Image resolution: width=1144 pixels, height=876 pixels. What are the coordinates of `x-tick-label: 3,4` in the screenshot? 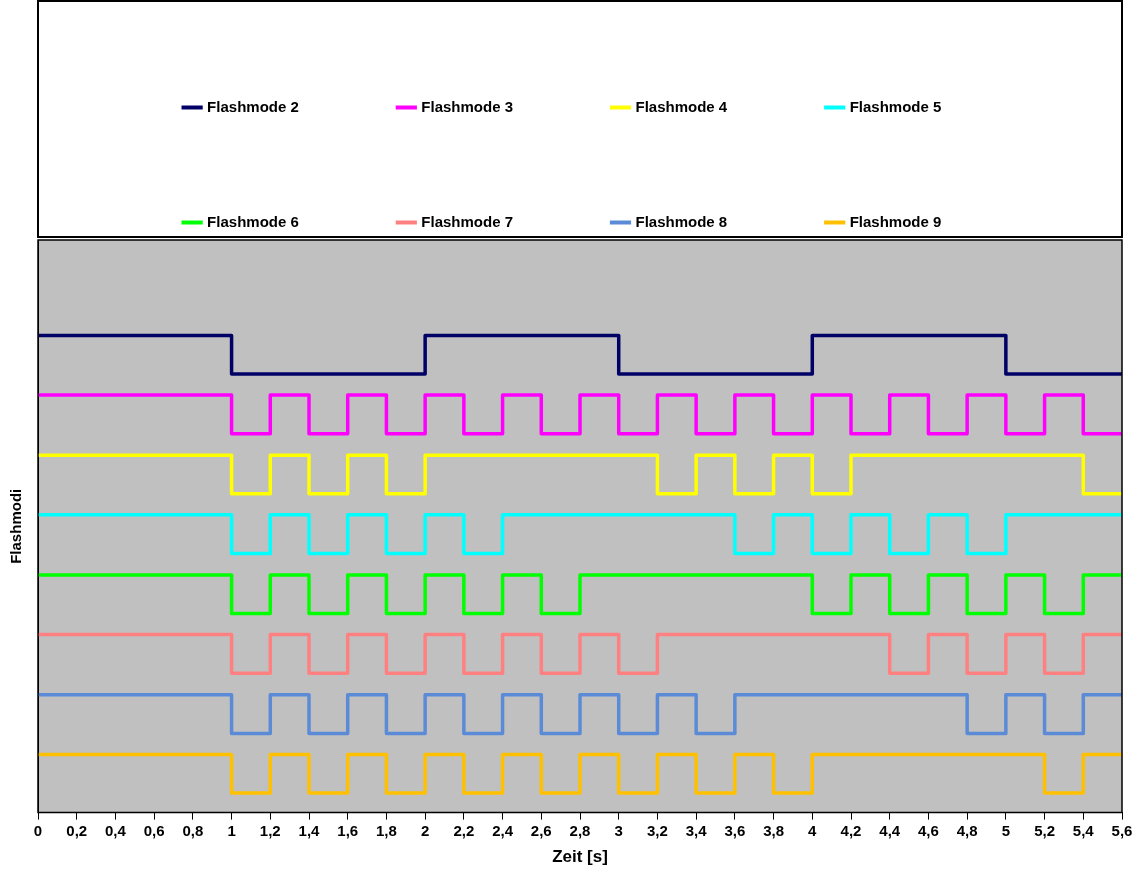 It's located at (696, 830).